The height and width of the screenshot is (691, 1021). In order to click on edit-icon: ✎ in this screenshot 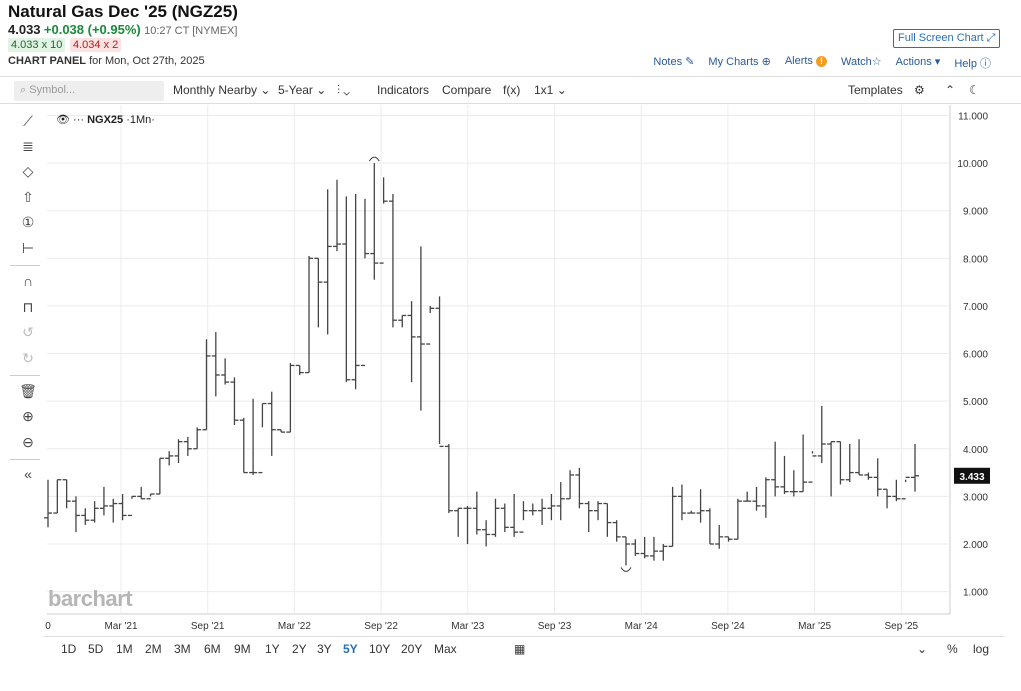, I will do `click(690, 62)`.